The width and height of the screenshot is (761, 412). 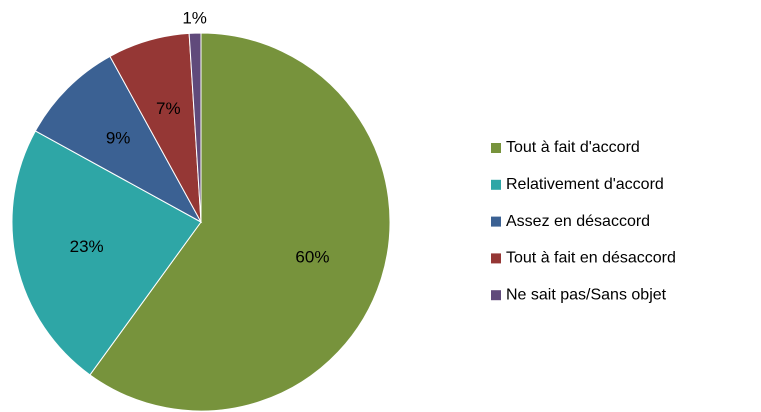 I want to click on data-label: 1%, so click(x=194, y=18).